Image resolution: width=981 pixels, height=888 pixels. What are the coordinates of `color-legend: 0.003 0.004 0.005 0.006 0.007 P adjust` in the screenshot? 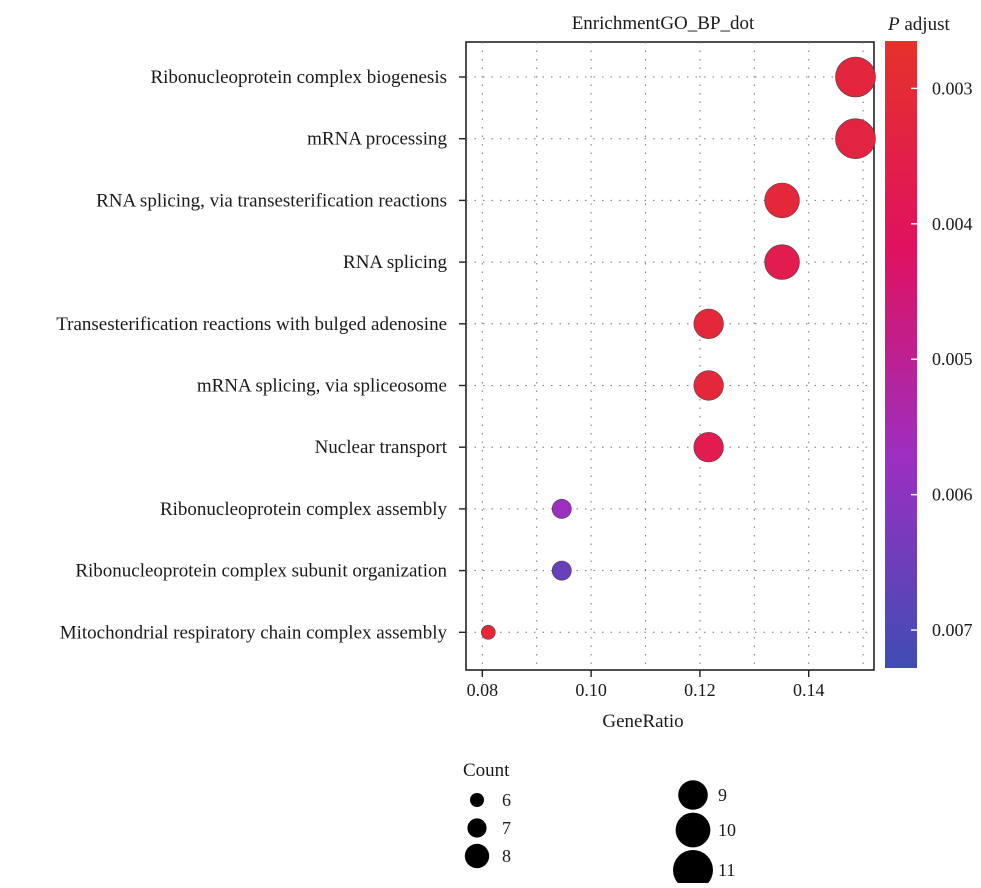 It's located at (929, 341).